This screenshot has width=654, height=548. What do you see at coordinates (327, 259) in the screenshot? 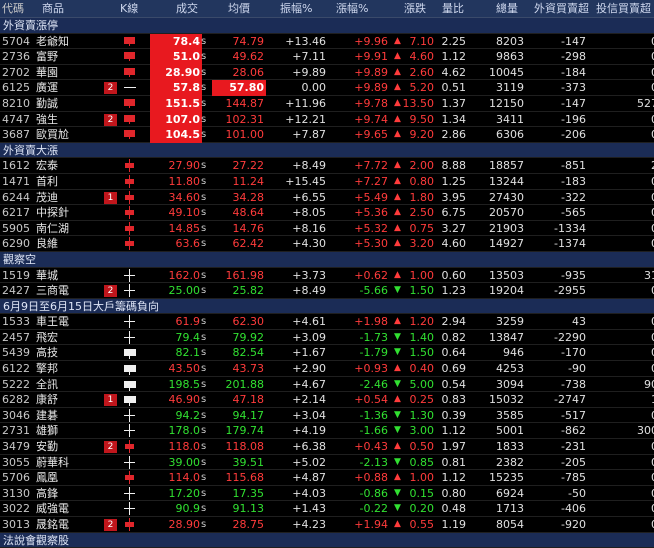
I see `section-header: 觀察空` at bounding box center [327, 259].